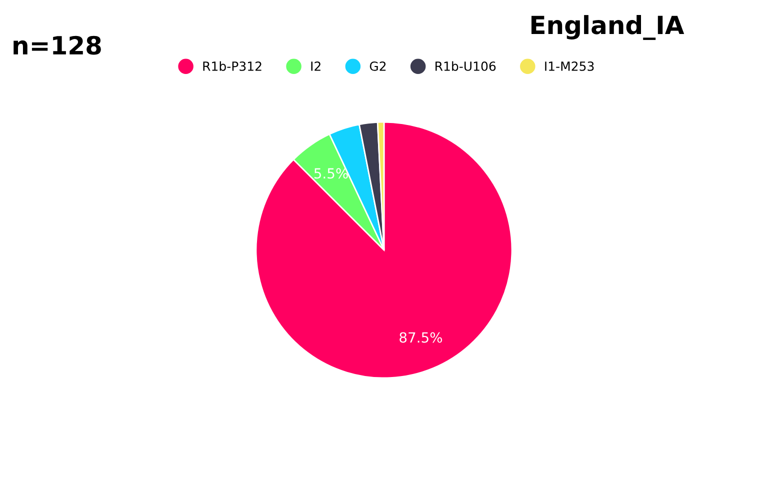 The width and height of the screenshot is (768, 500). What do you see at coordinates (378, 66) in the screenshot?
I see `legend-label: G2` at bounding box center [378, 66].